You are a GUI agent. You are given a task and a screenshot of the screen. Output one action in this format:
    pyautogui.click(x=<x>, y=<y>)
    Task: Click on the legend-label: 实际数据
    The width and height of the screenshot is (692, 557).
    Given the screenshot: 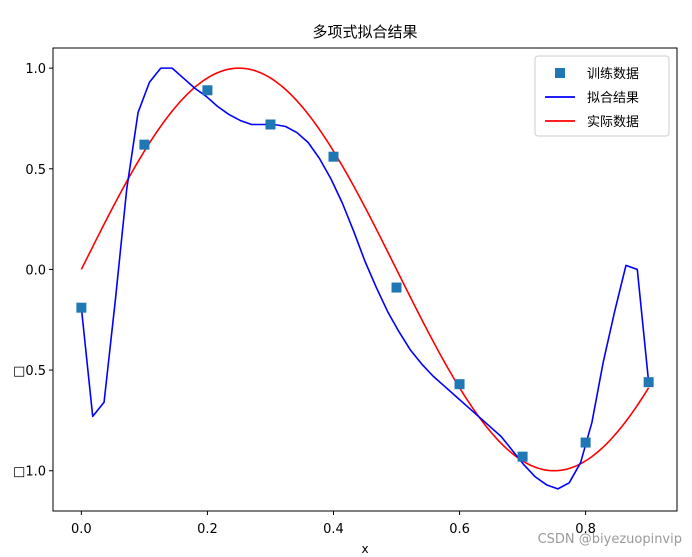 What is the action you would take?
    pyautogui.click(x=613, y=122)
    